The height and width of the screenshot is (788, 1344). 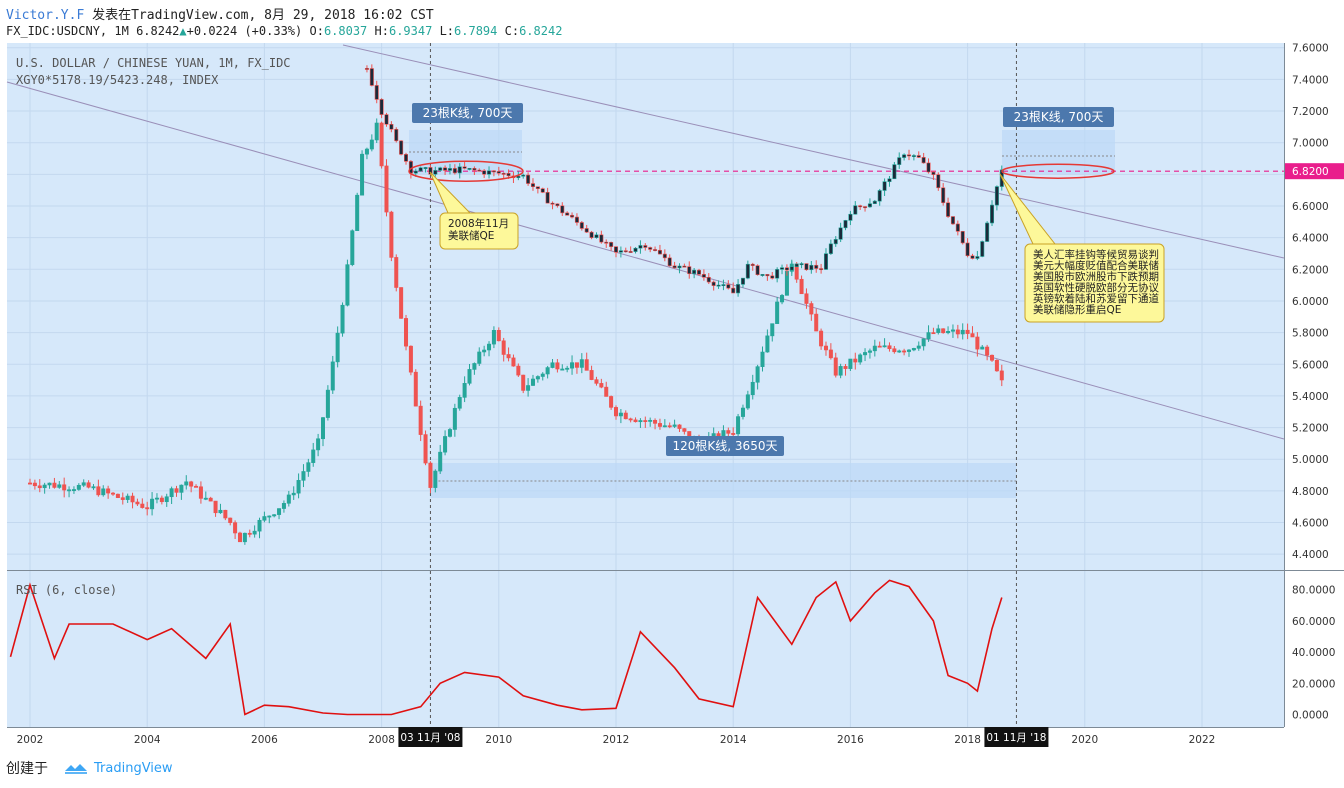 I want to click on callout-2018-text: 美人汇率挂钩等候贸易谈判, so click(x=1096, y=254).